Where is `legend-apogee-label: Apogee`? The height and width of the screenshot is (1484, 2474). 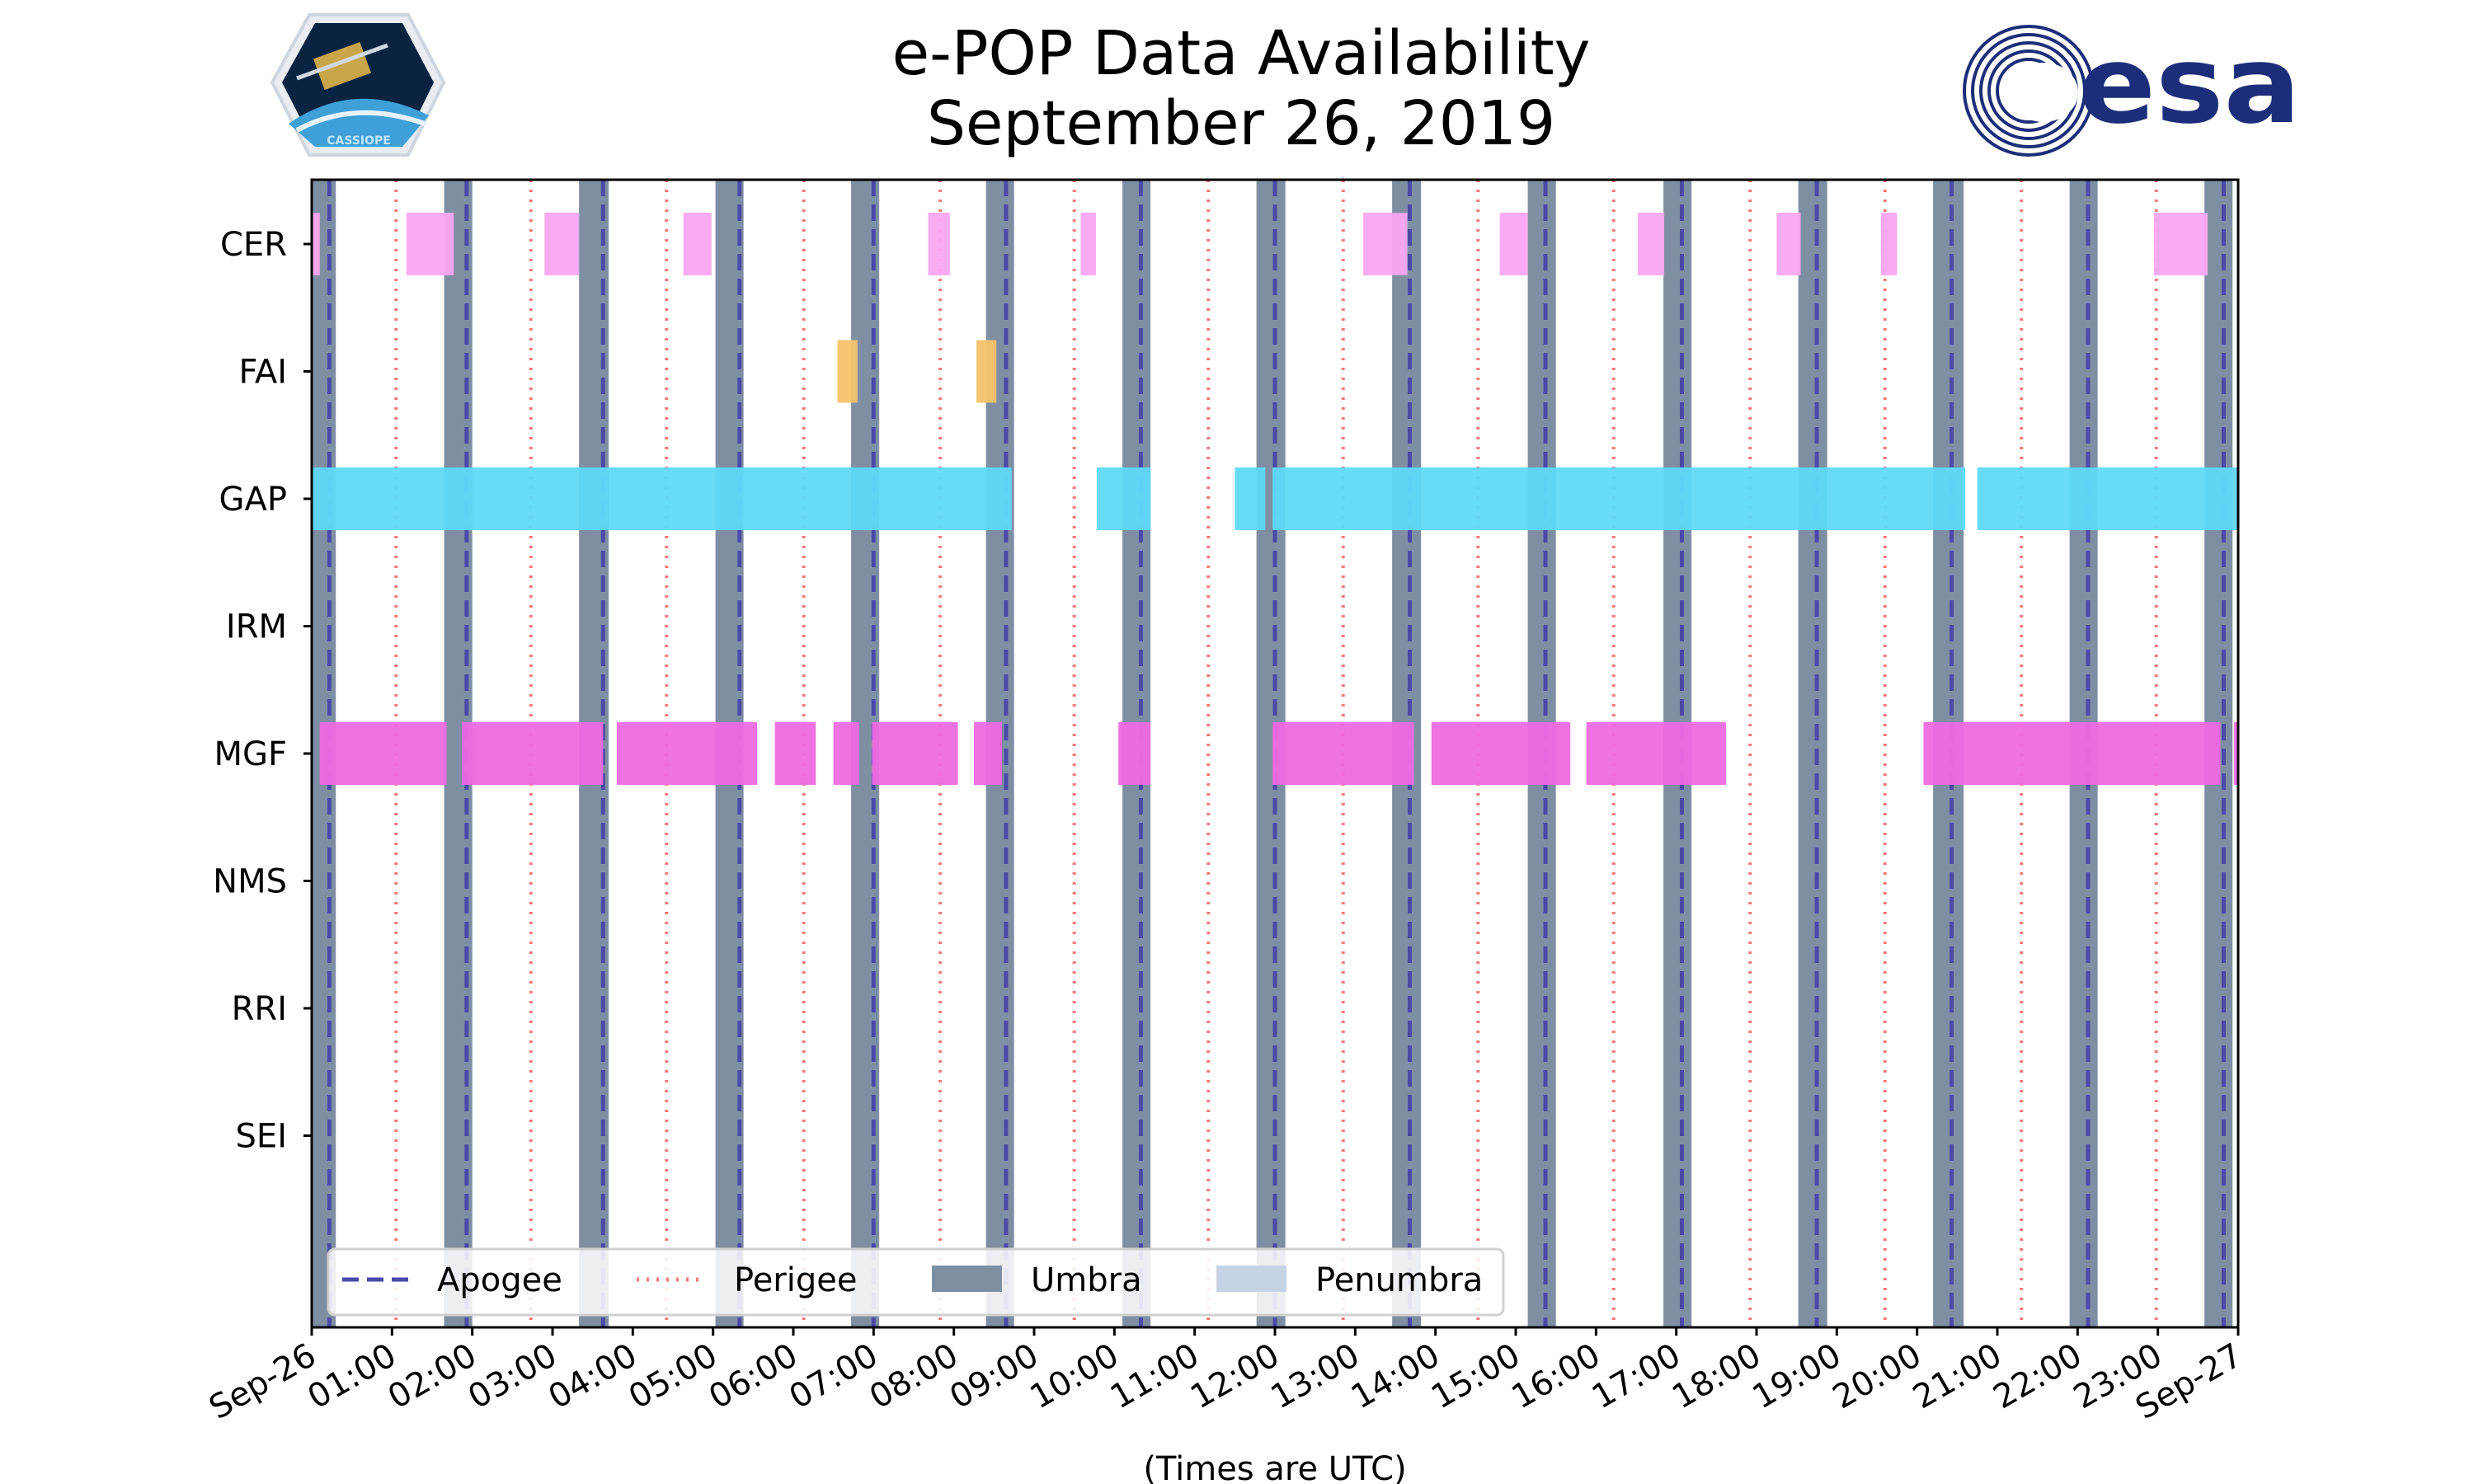 legend-apogee-label: Apogee is located at coordinates (499, 1280).